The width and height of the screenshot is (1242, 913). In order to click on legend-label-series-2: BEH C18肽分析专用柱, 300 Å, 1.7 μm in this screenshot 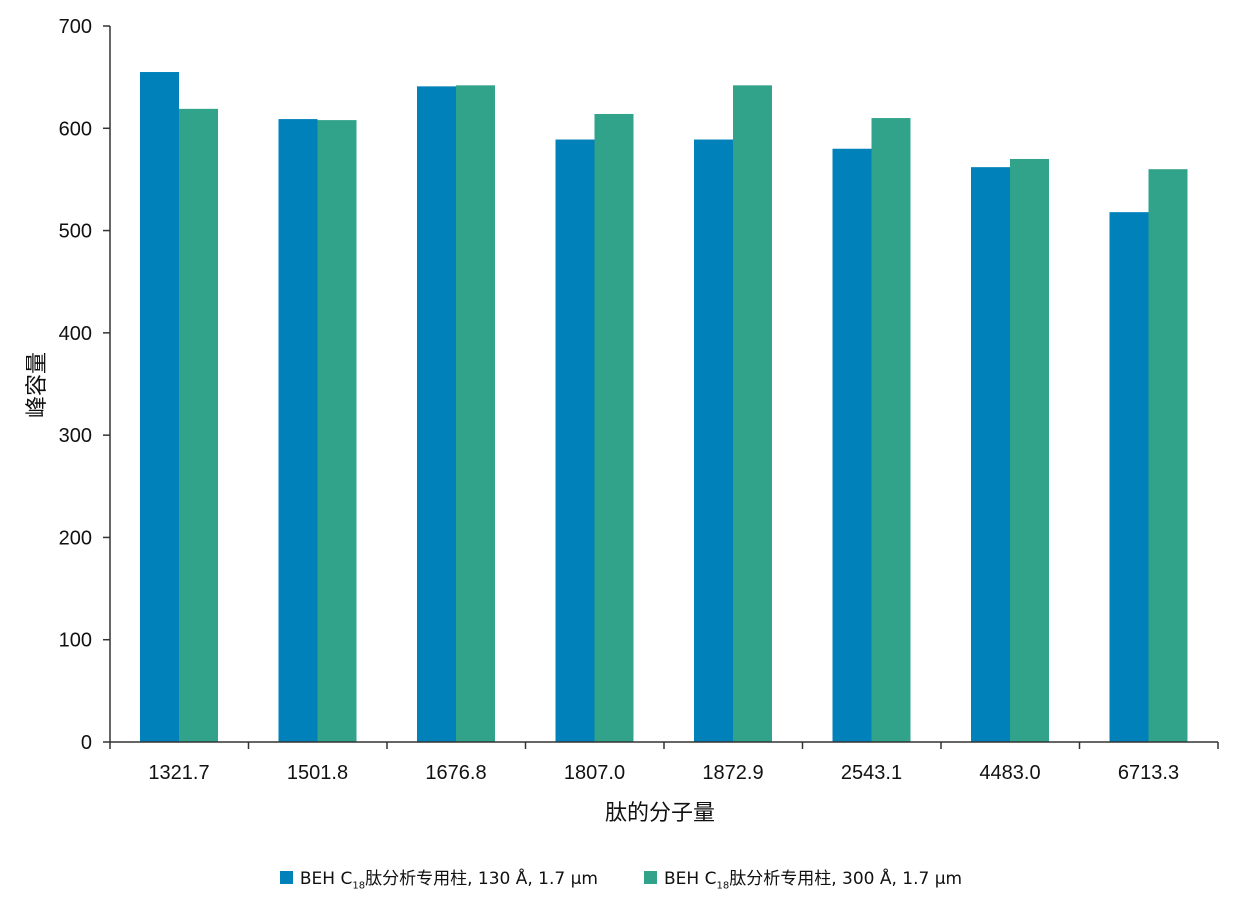, I will do `click(813, 880)`.